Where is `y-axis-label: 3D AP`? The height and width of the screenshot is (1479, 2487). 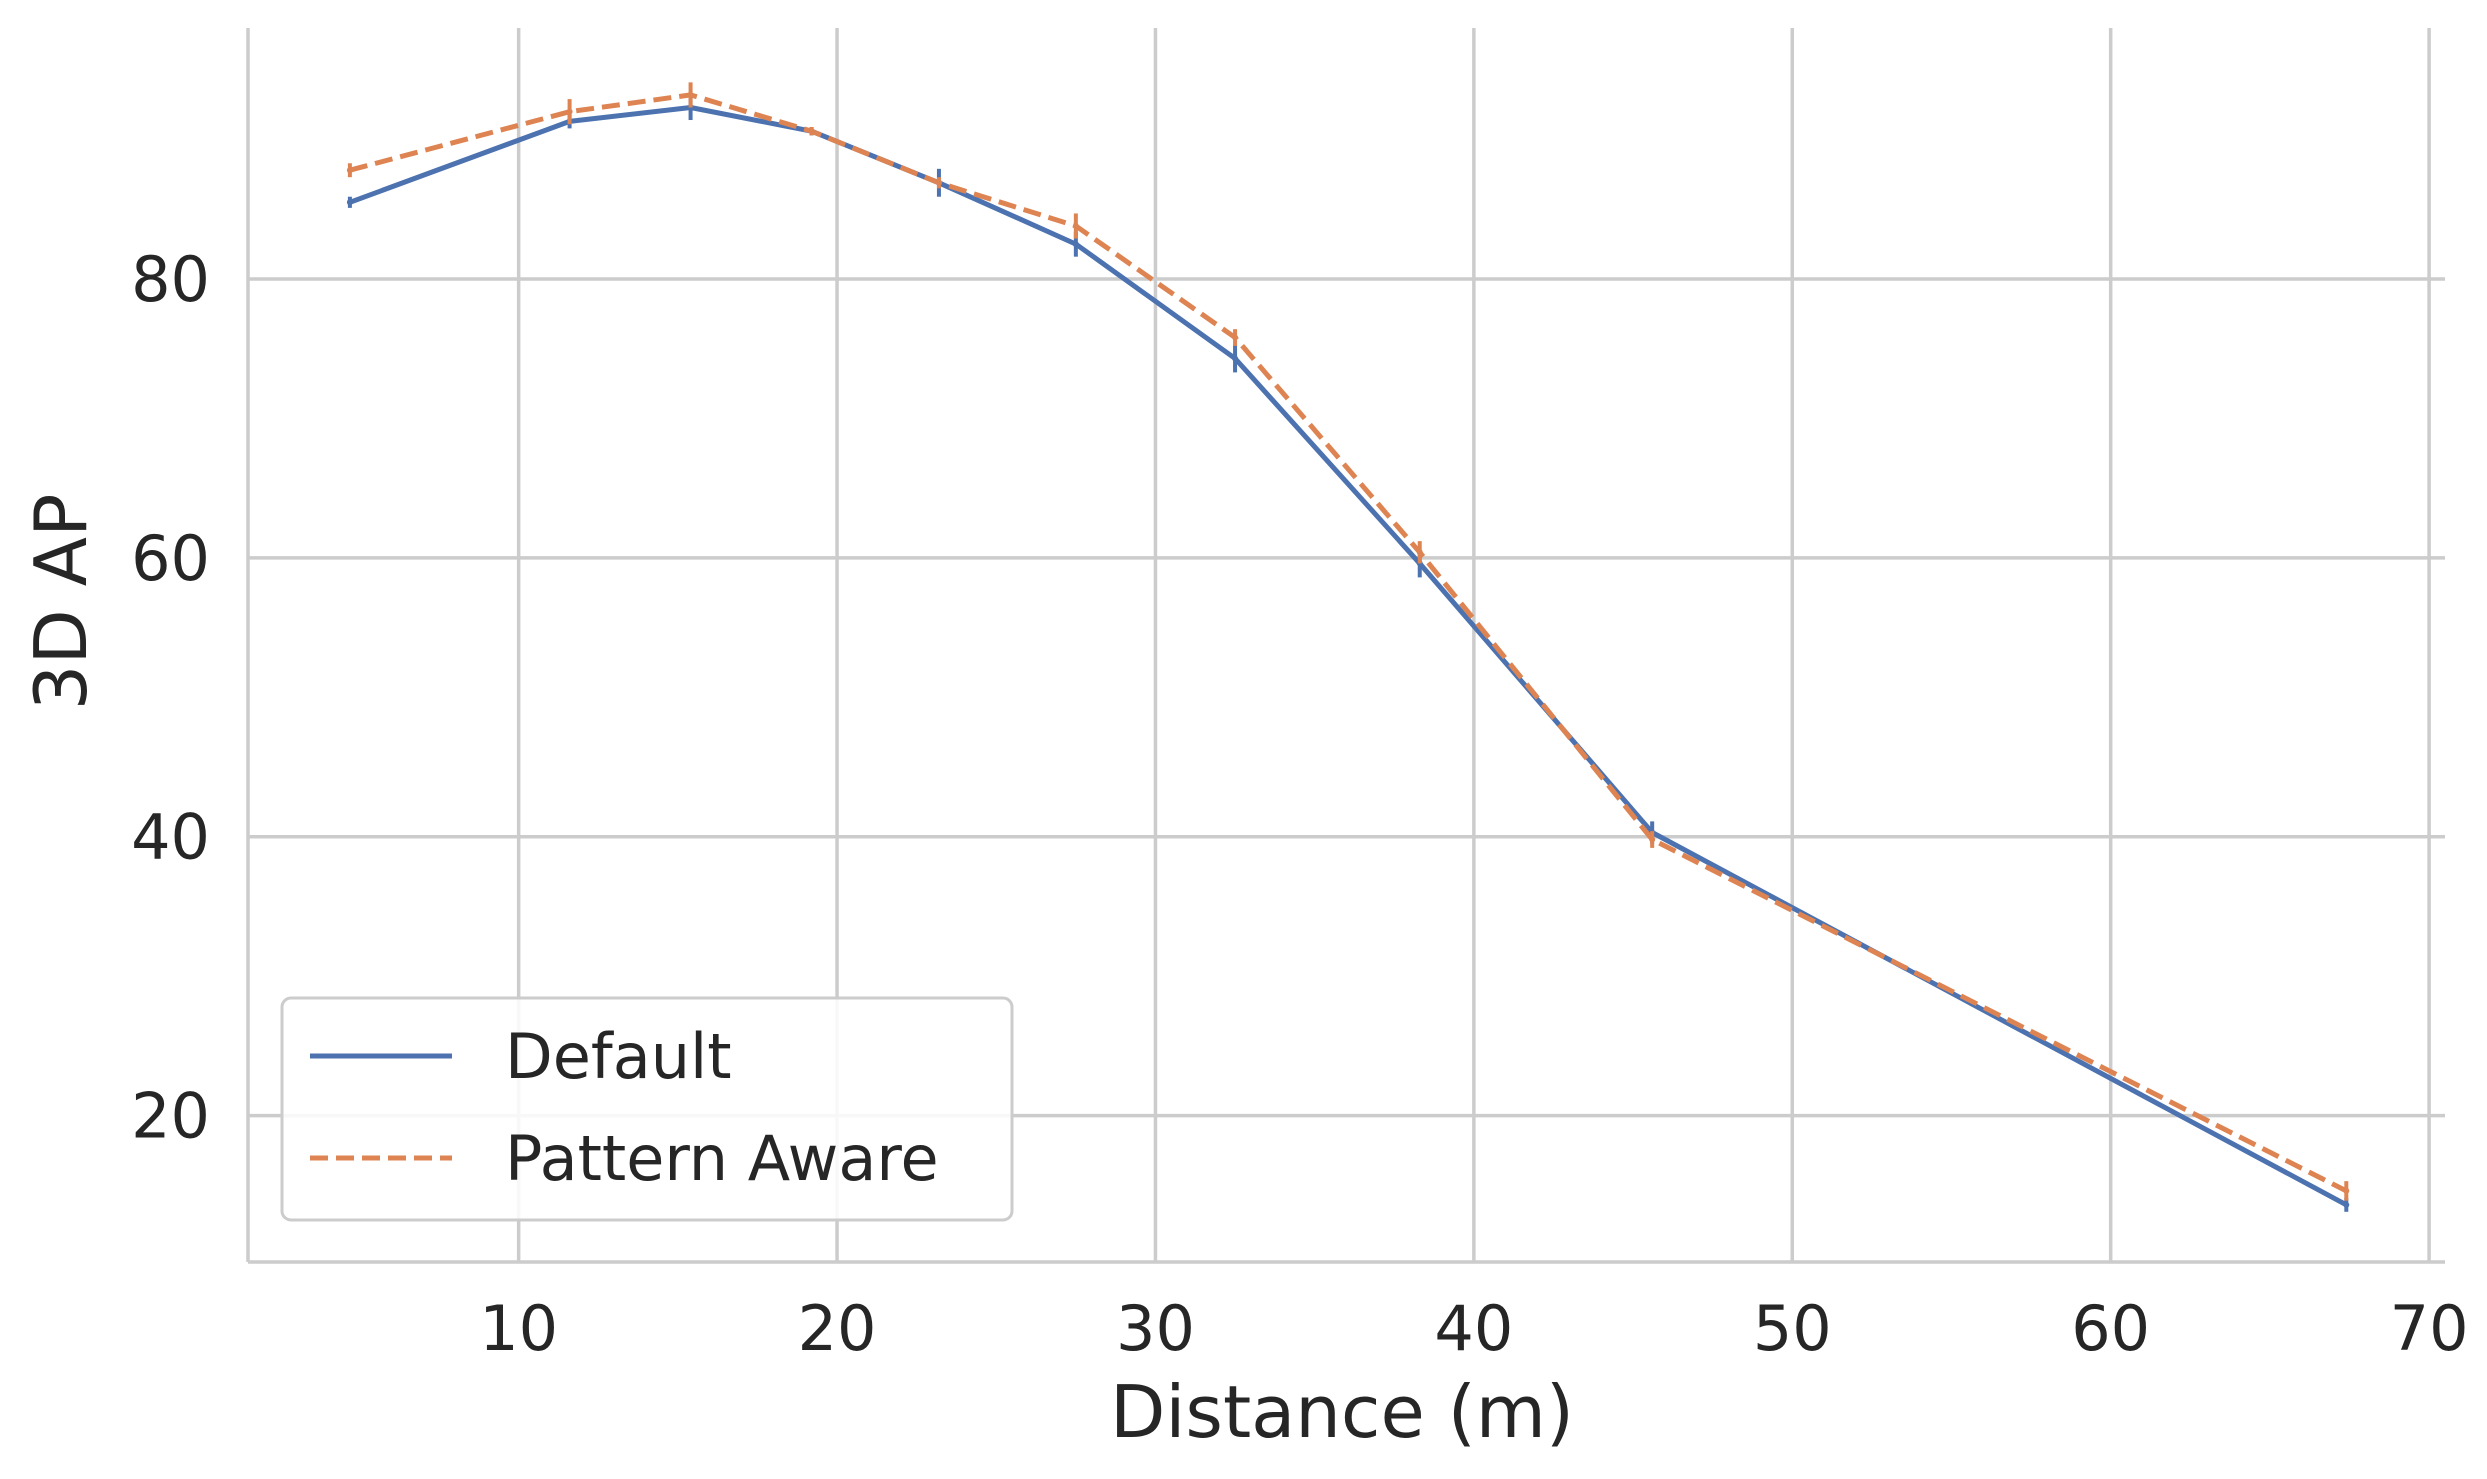
y-axis-label: 3D AP is located at coordinates (61, 602).